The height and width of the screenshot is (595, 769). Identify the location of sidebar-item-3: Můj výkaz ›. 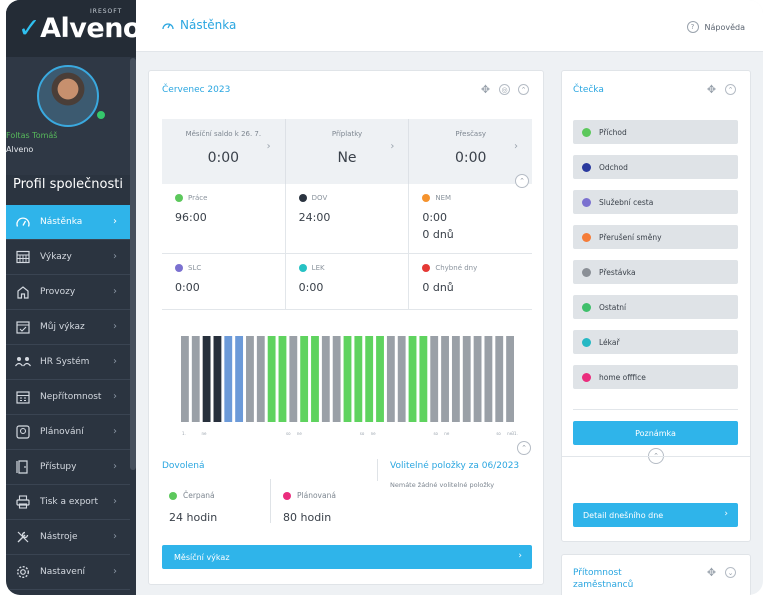
(68, 327).